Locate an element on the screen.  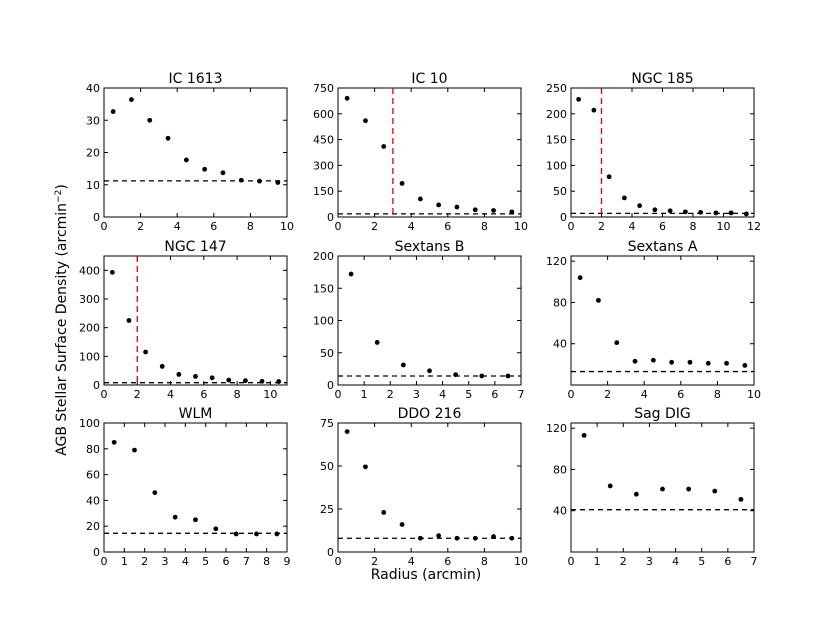
panel-title: Sag DIG is located at coordinates (662, 414).